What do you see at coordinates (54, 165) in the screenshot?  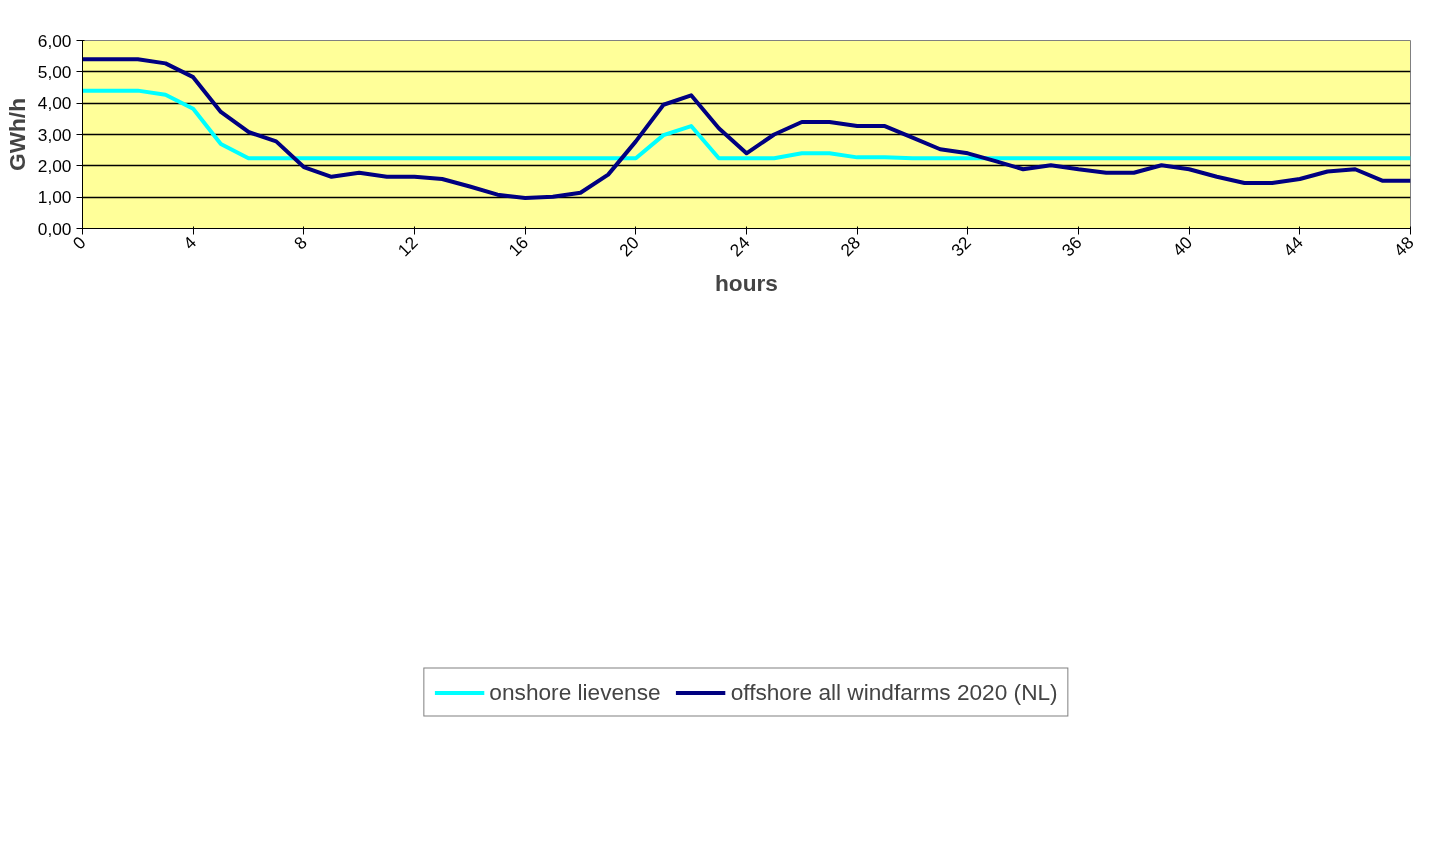 I see `y-tick-label: 2,00` at bounding box center [54, 165].